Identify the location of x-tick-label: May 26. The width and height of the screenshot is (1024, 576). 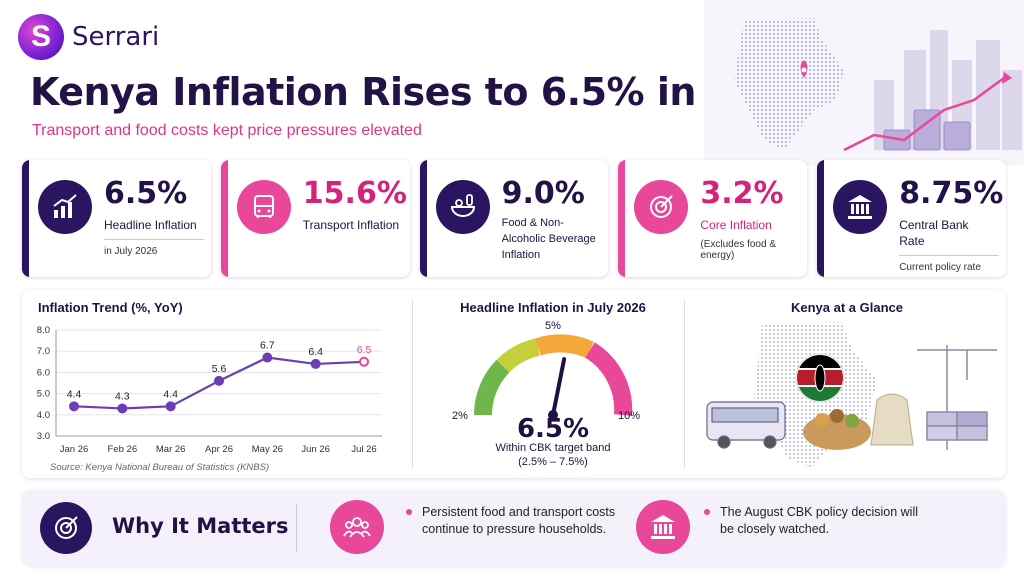
(267, 449).